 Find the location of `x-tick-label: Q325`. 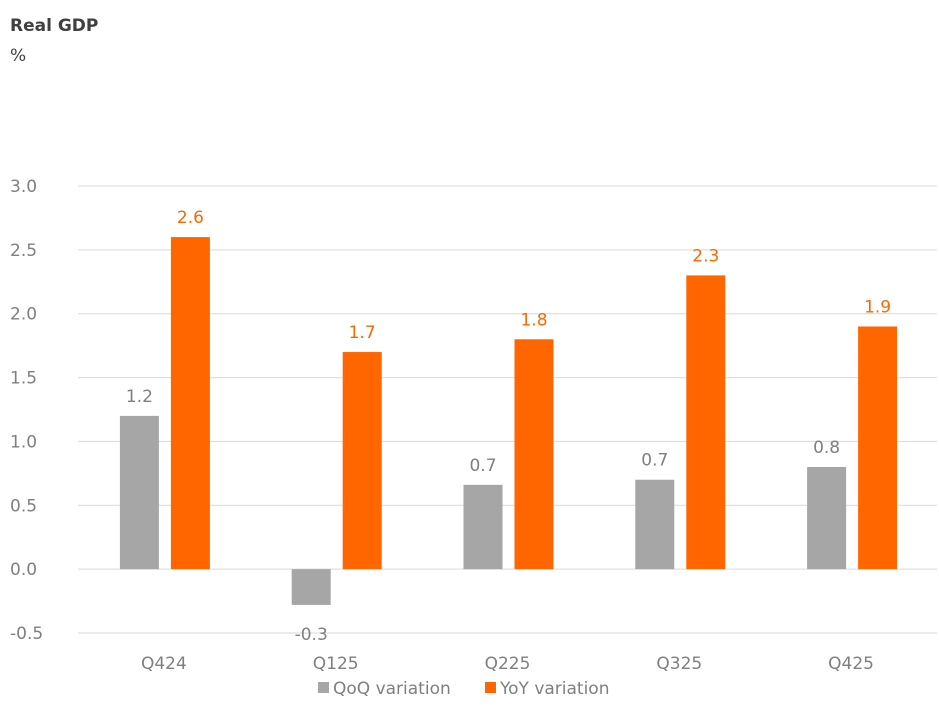

x-tick-label: Q325 is located at coordinates (679, 664).